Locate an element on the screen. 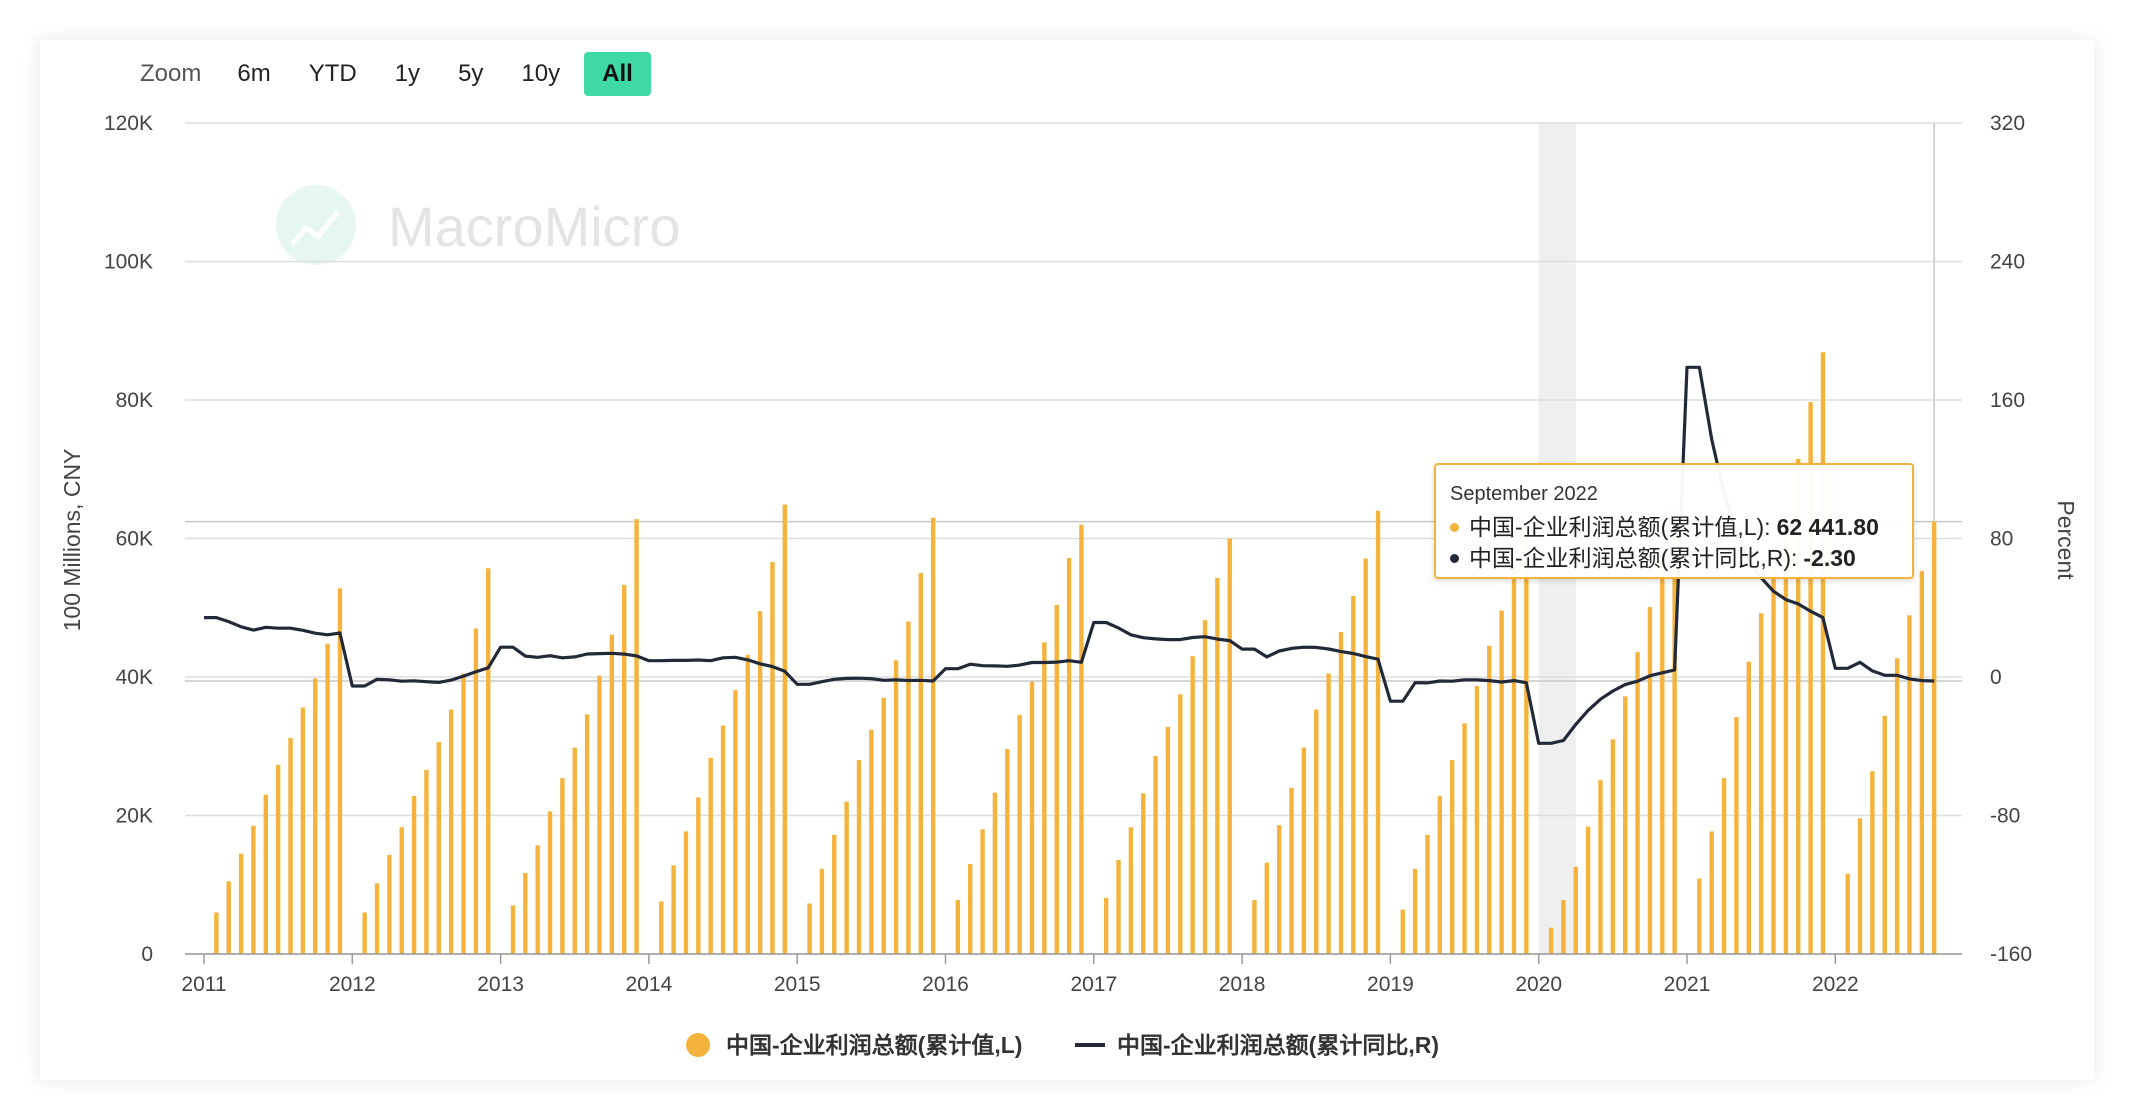  zoom-10y-button: 10y is located at coordinates (541, 73).